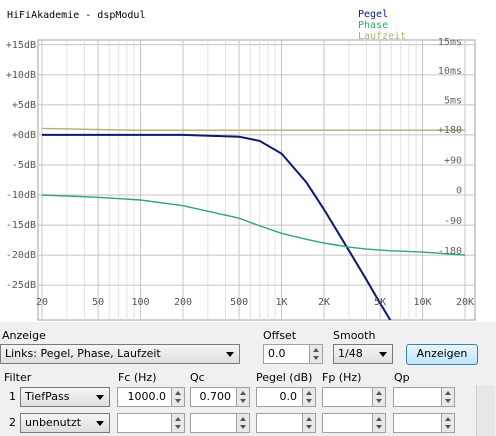 Image resolution: width=496 pixels, height=436 pixels. Describe the element at coordinates (442, 354) in the screenshot. I see `anzeigen-button: Anzeigen` at that location.